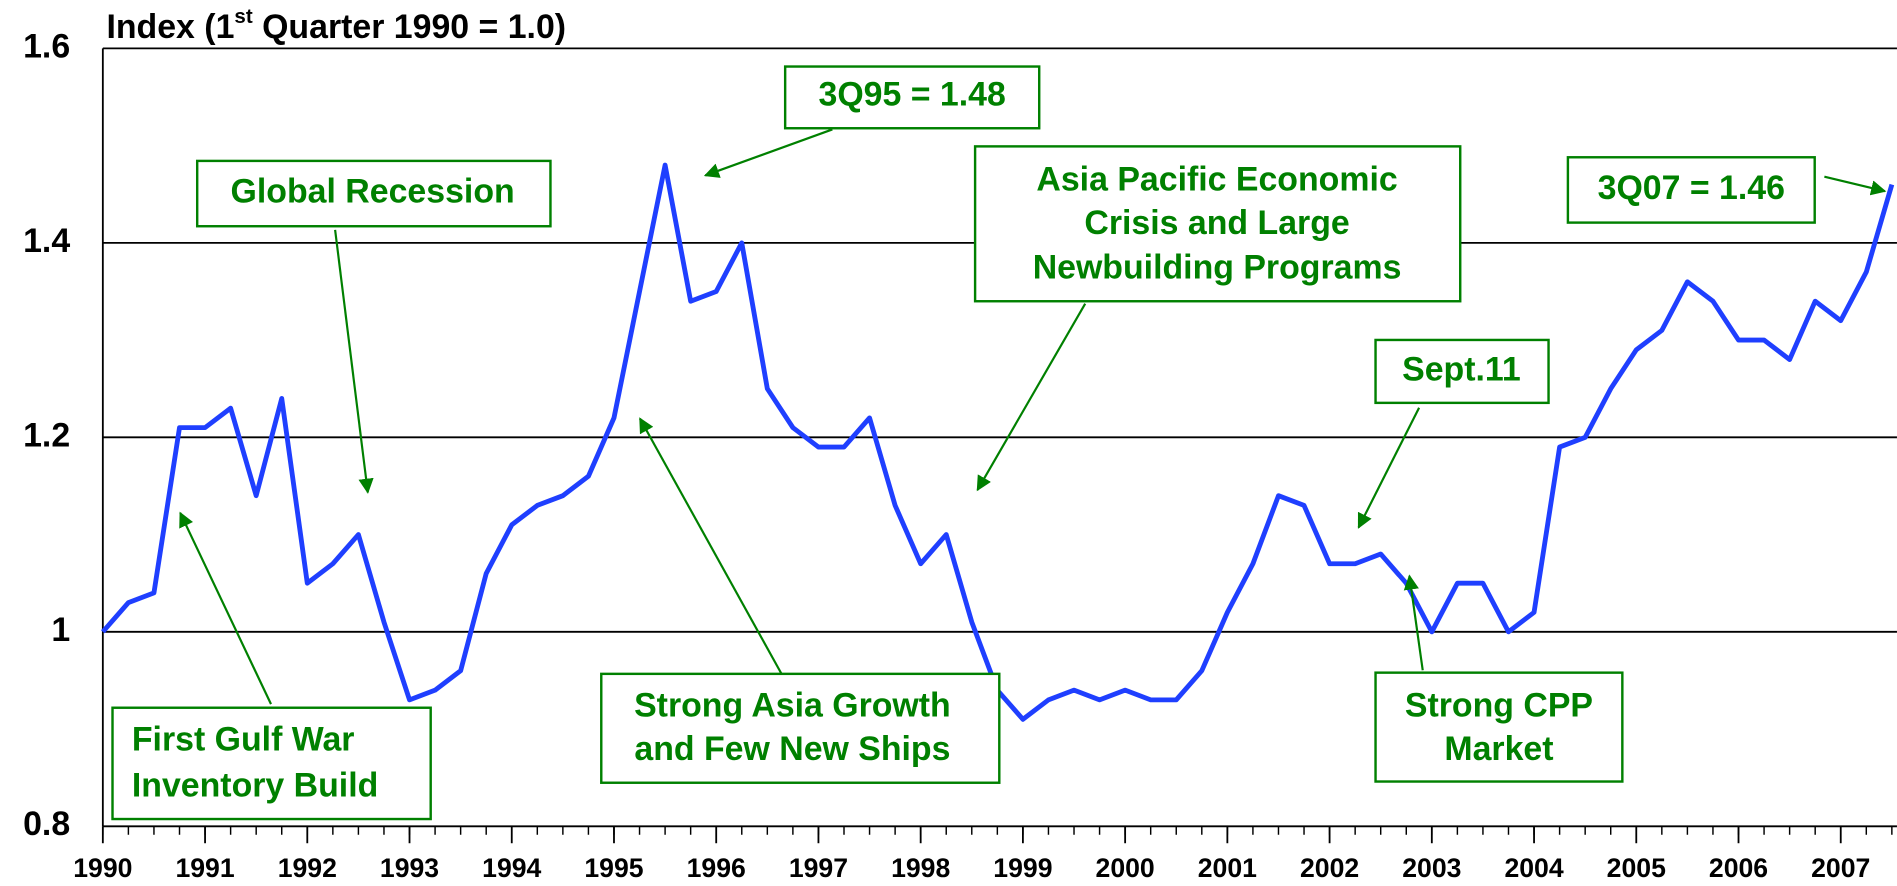 This screenshot has height=886, width=1897. What do you see at coordinates (46, 824) in the screenshot?
I see `y-tick-label: 0.8` at bounding box center [46, 824].